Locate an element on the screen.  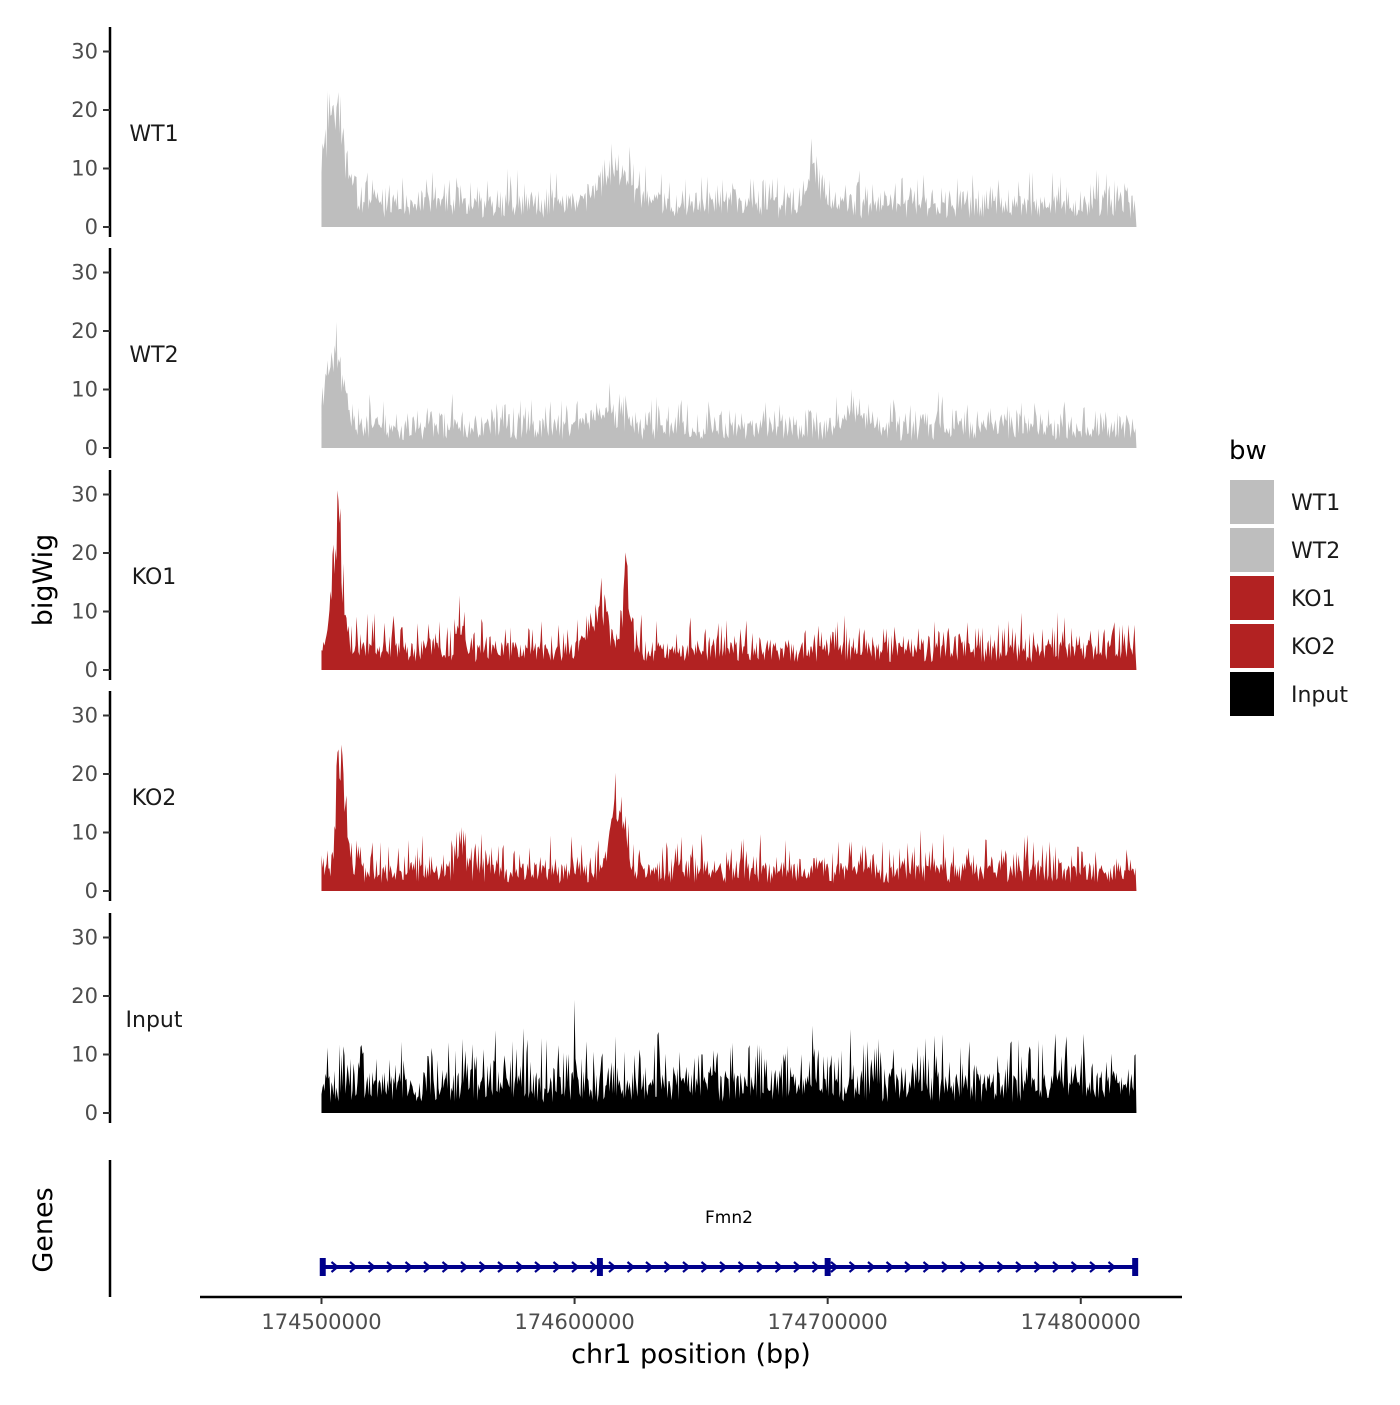
track-label-ko1: KO1 is located at coordinates (154, 577).